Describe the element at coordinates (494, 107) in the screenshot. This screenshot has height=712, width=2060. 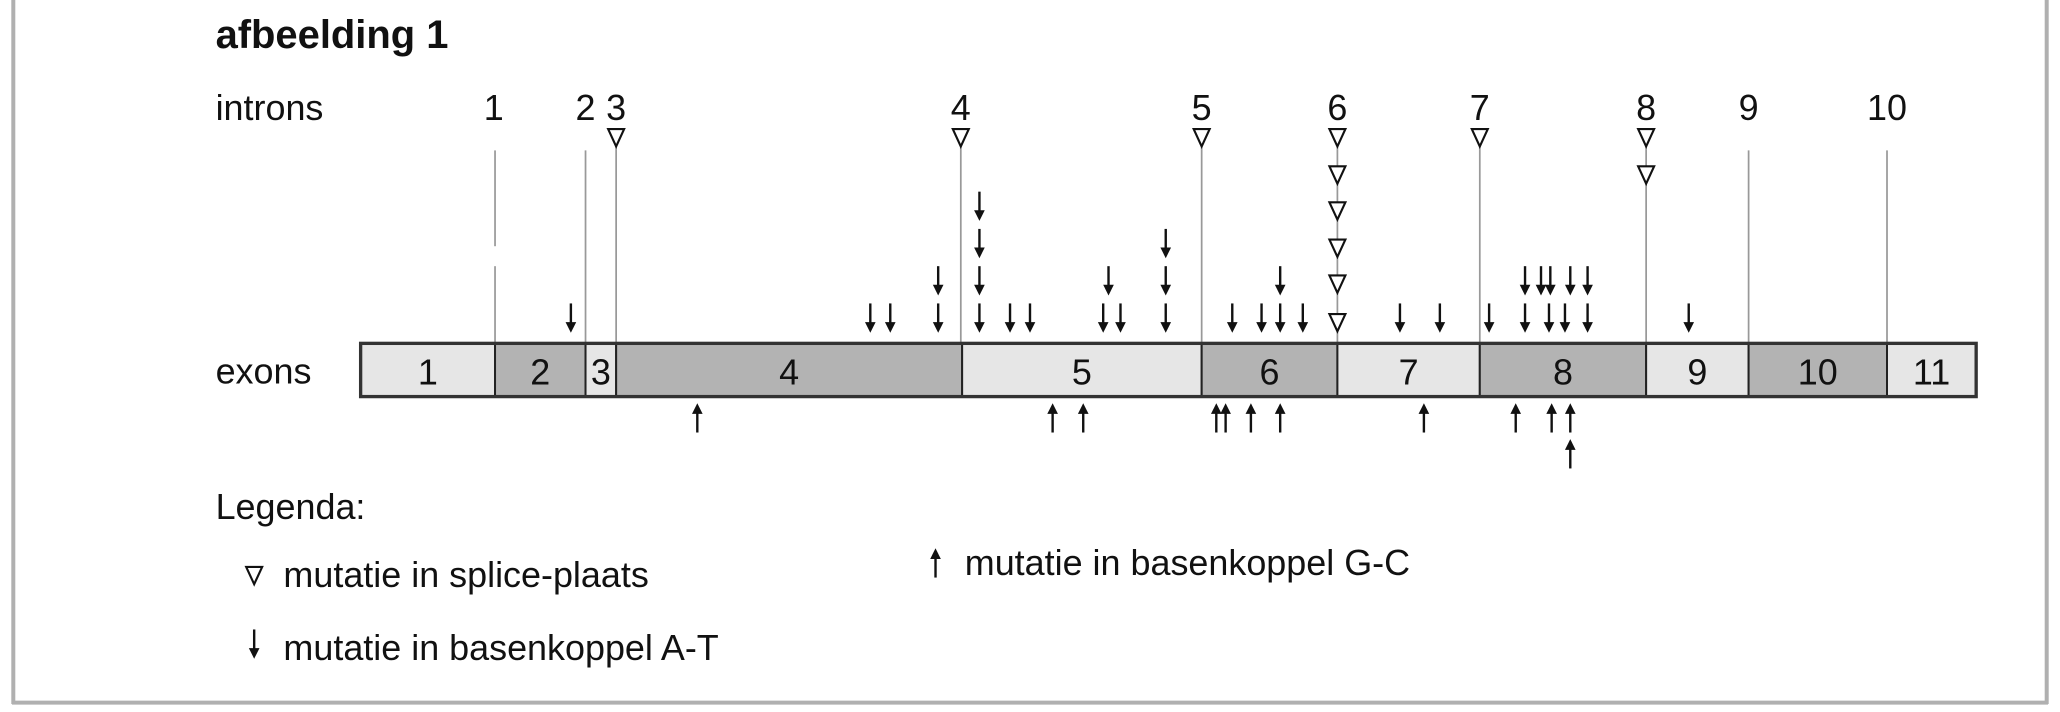
I see `intron-number: 1` at that location.